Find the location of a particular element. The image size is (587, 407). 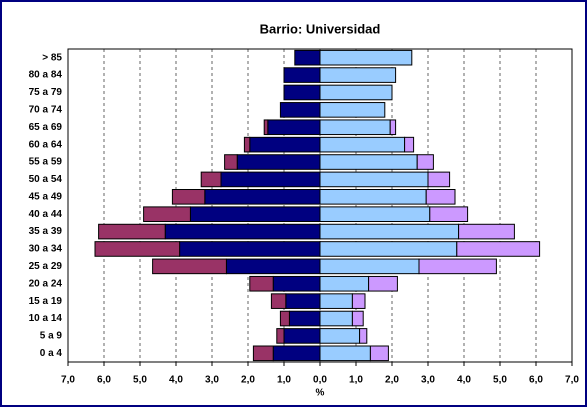

y-tick-label: 0 a 4 is located at coordinates (51, 353).